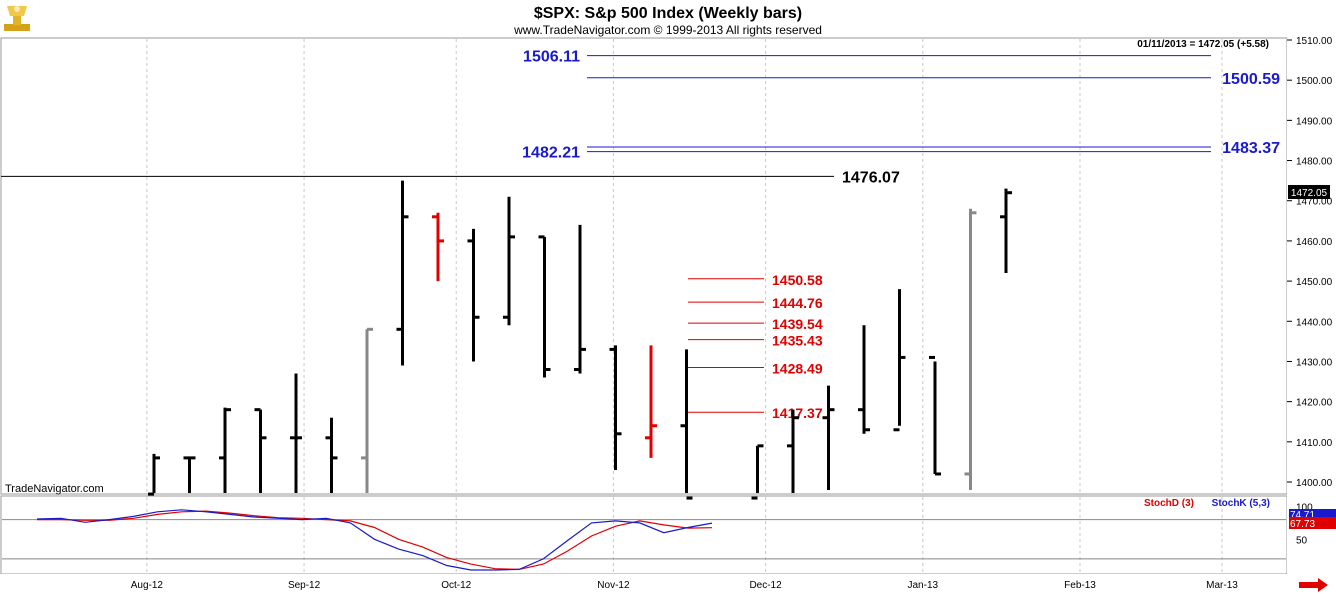 The image size is (1336, 594). I want to click on price-axis, so click(1311, 306).